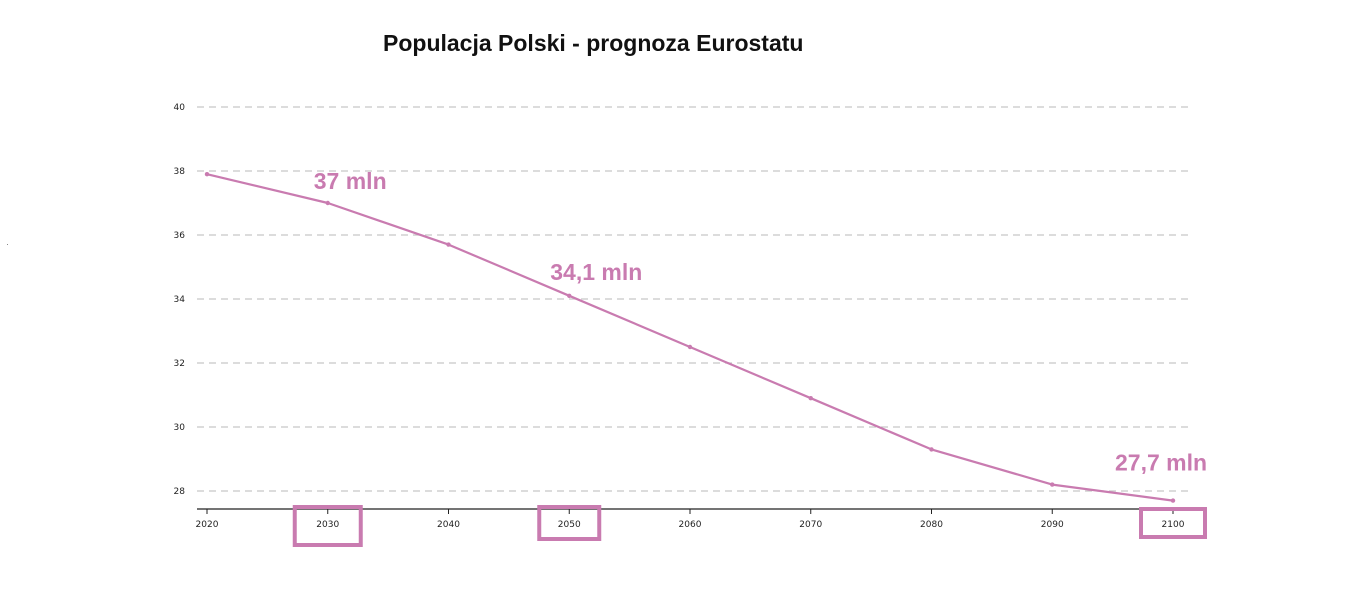 This screenshot has width=1358, height=614. I want to click on chart-title: Populacja Polski - prognoza Eurostatu, so click(593, 43).